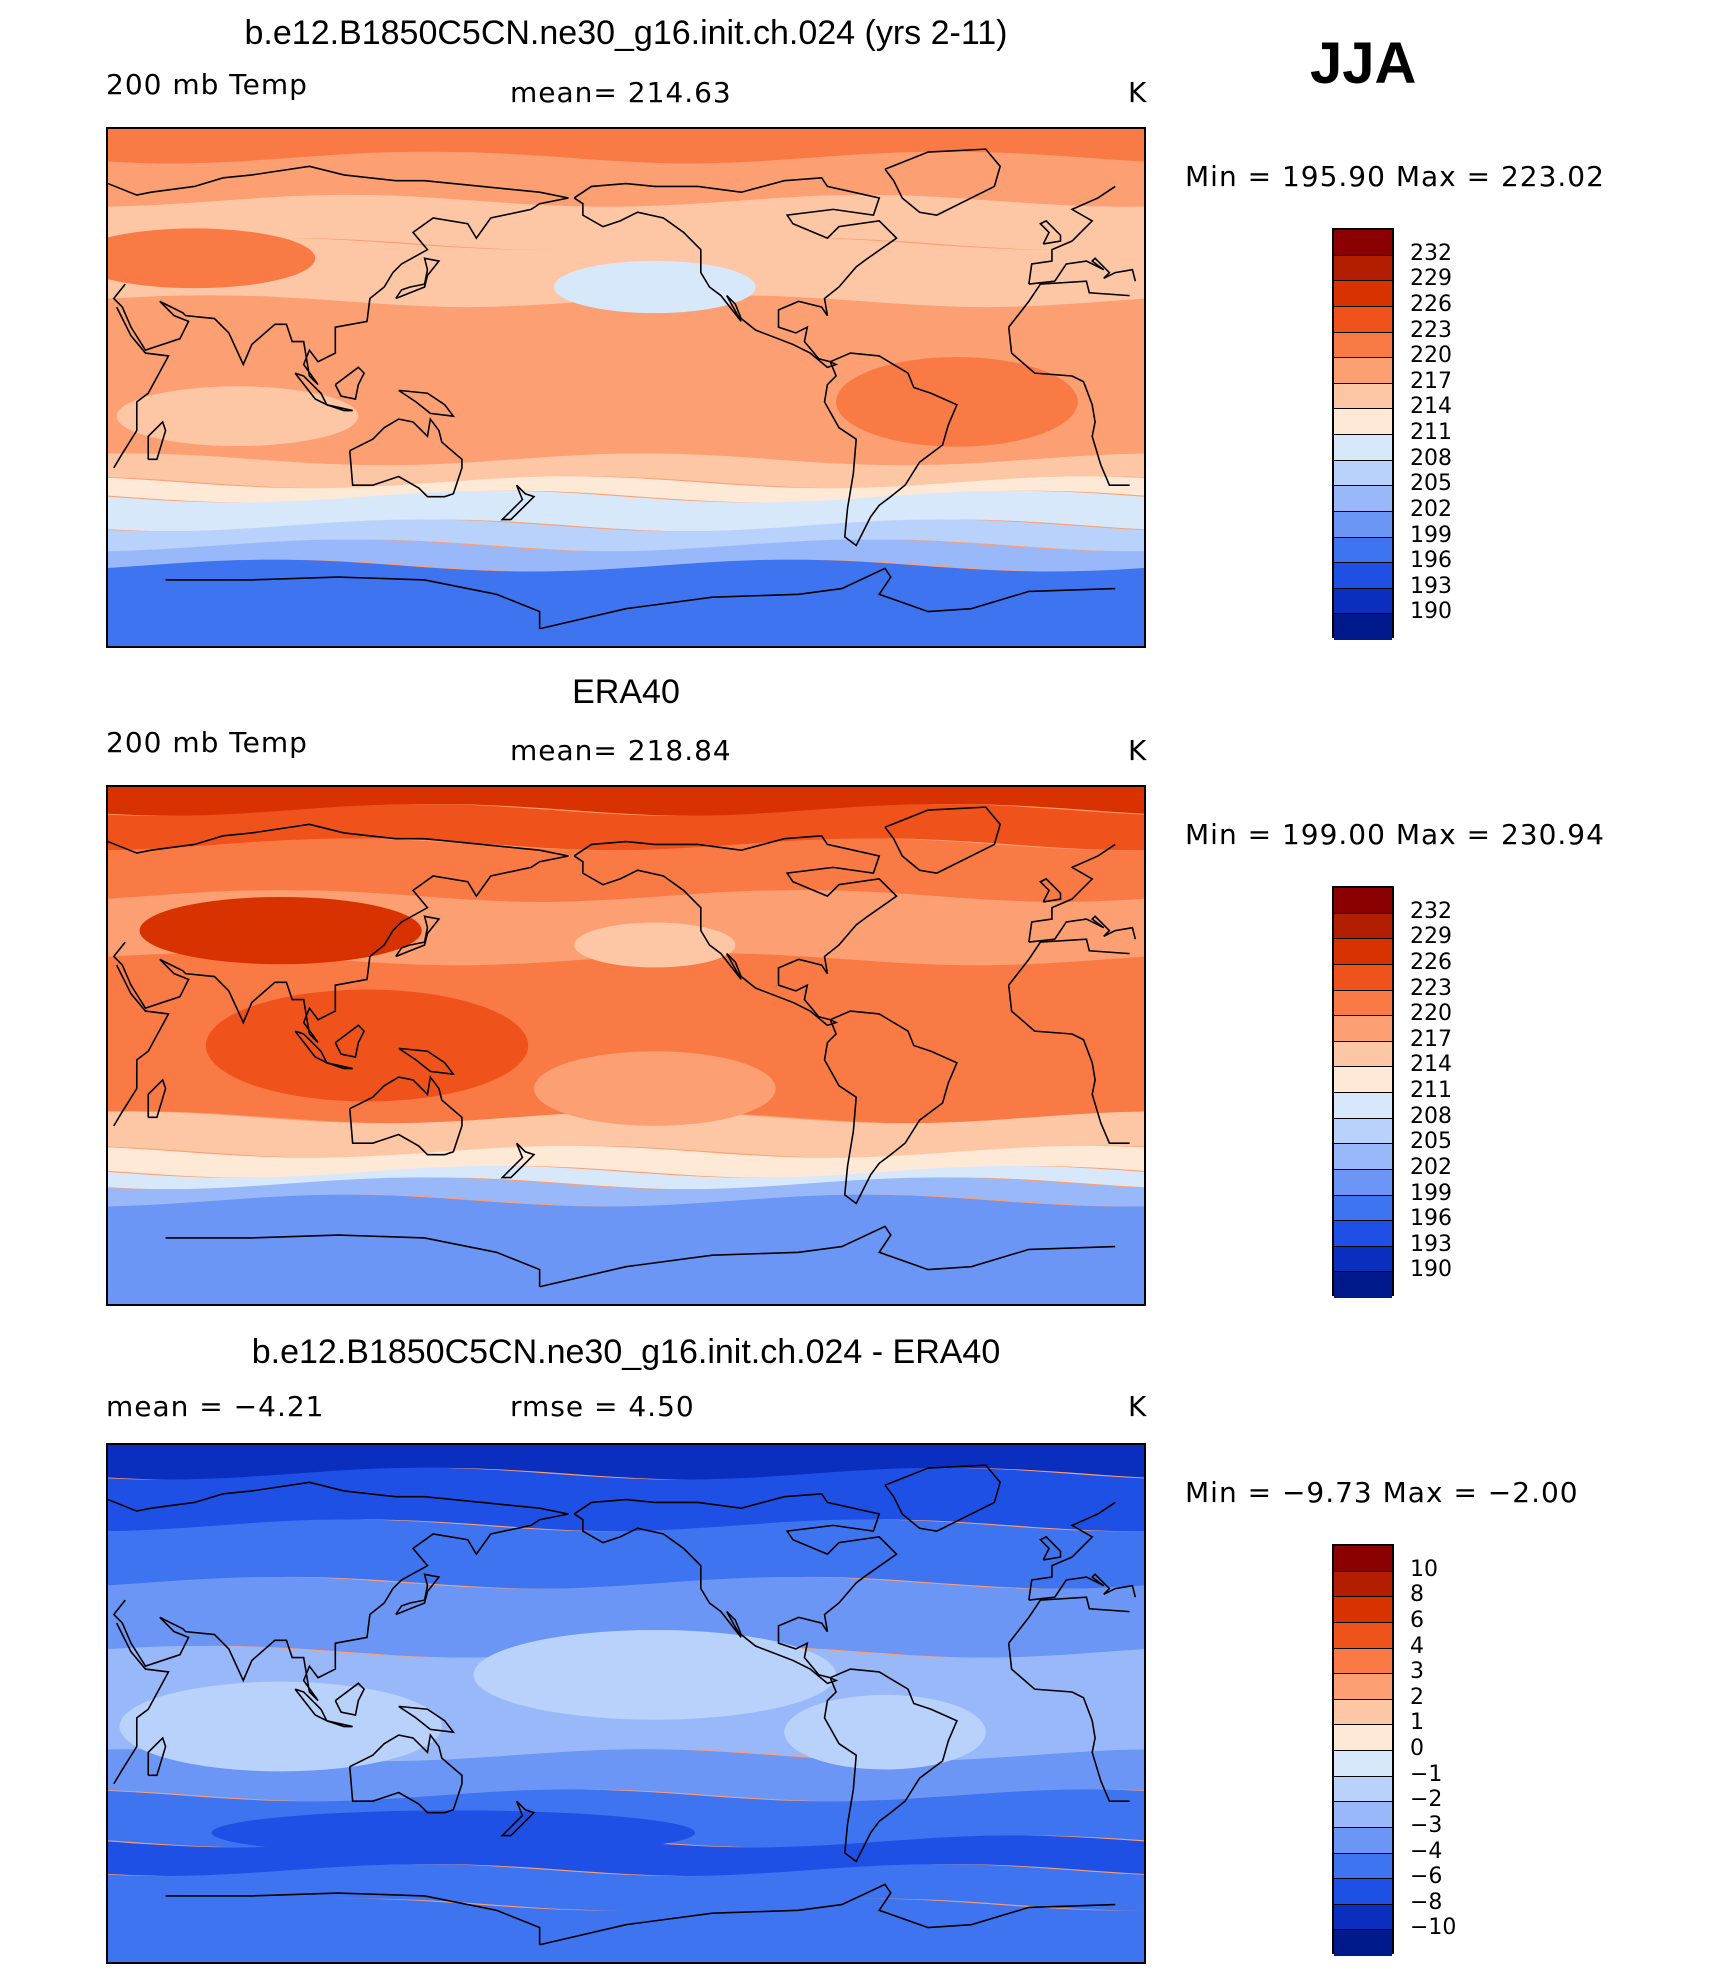 The width and height of the screenshot is (1710, 1975). Describe the element at coordinates (1417, 1748) in the screenshot. I see `colorbar-tick-label: 0` at that location.